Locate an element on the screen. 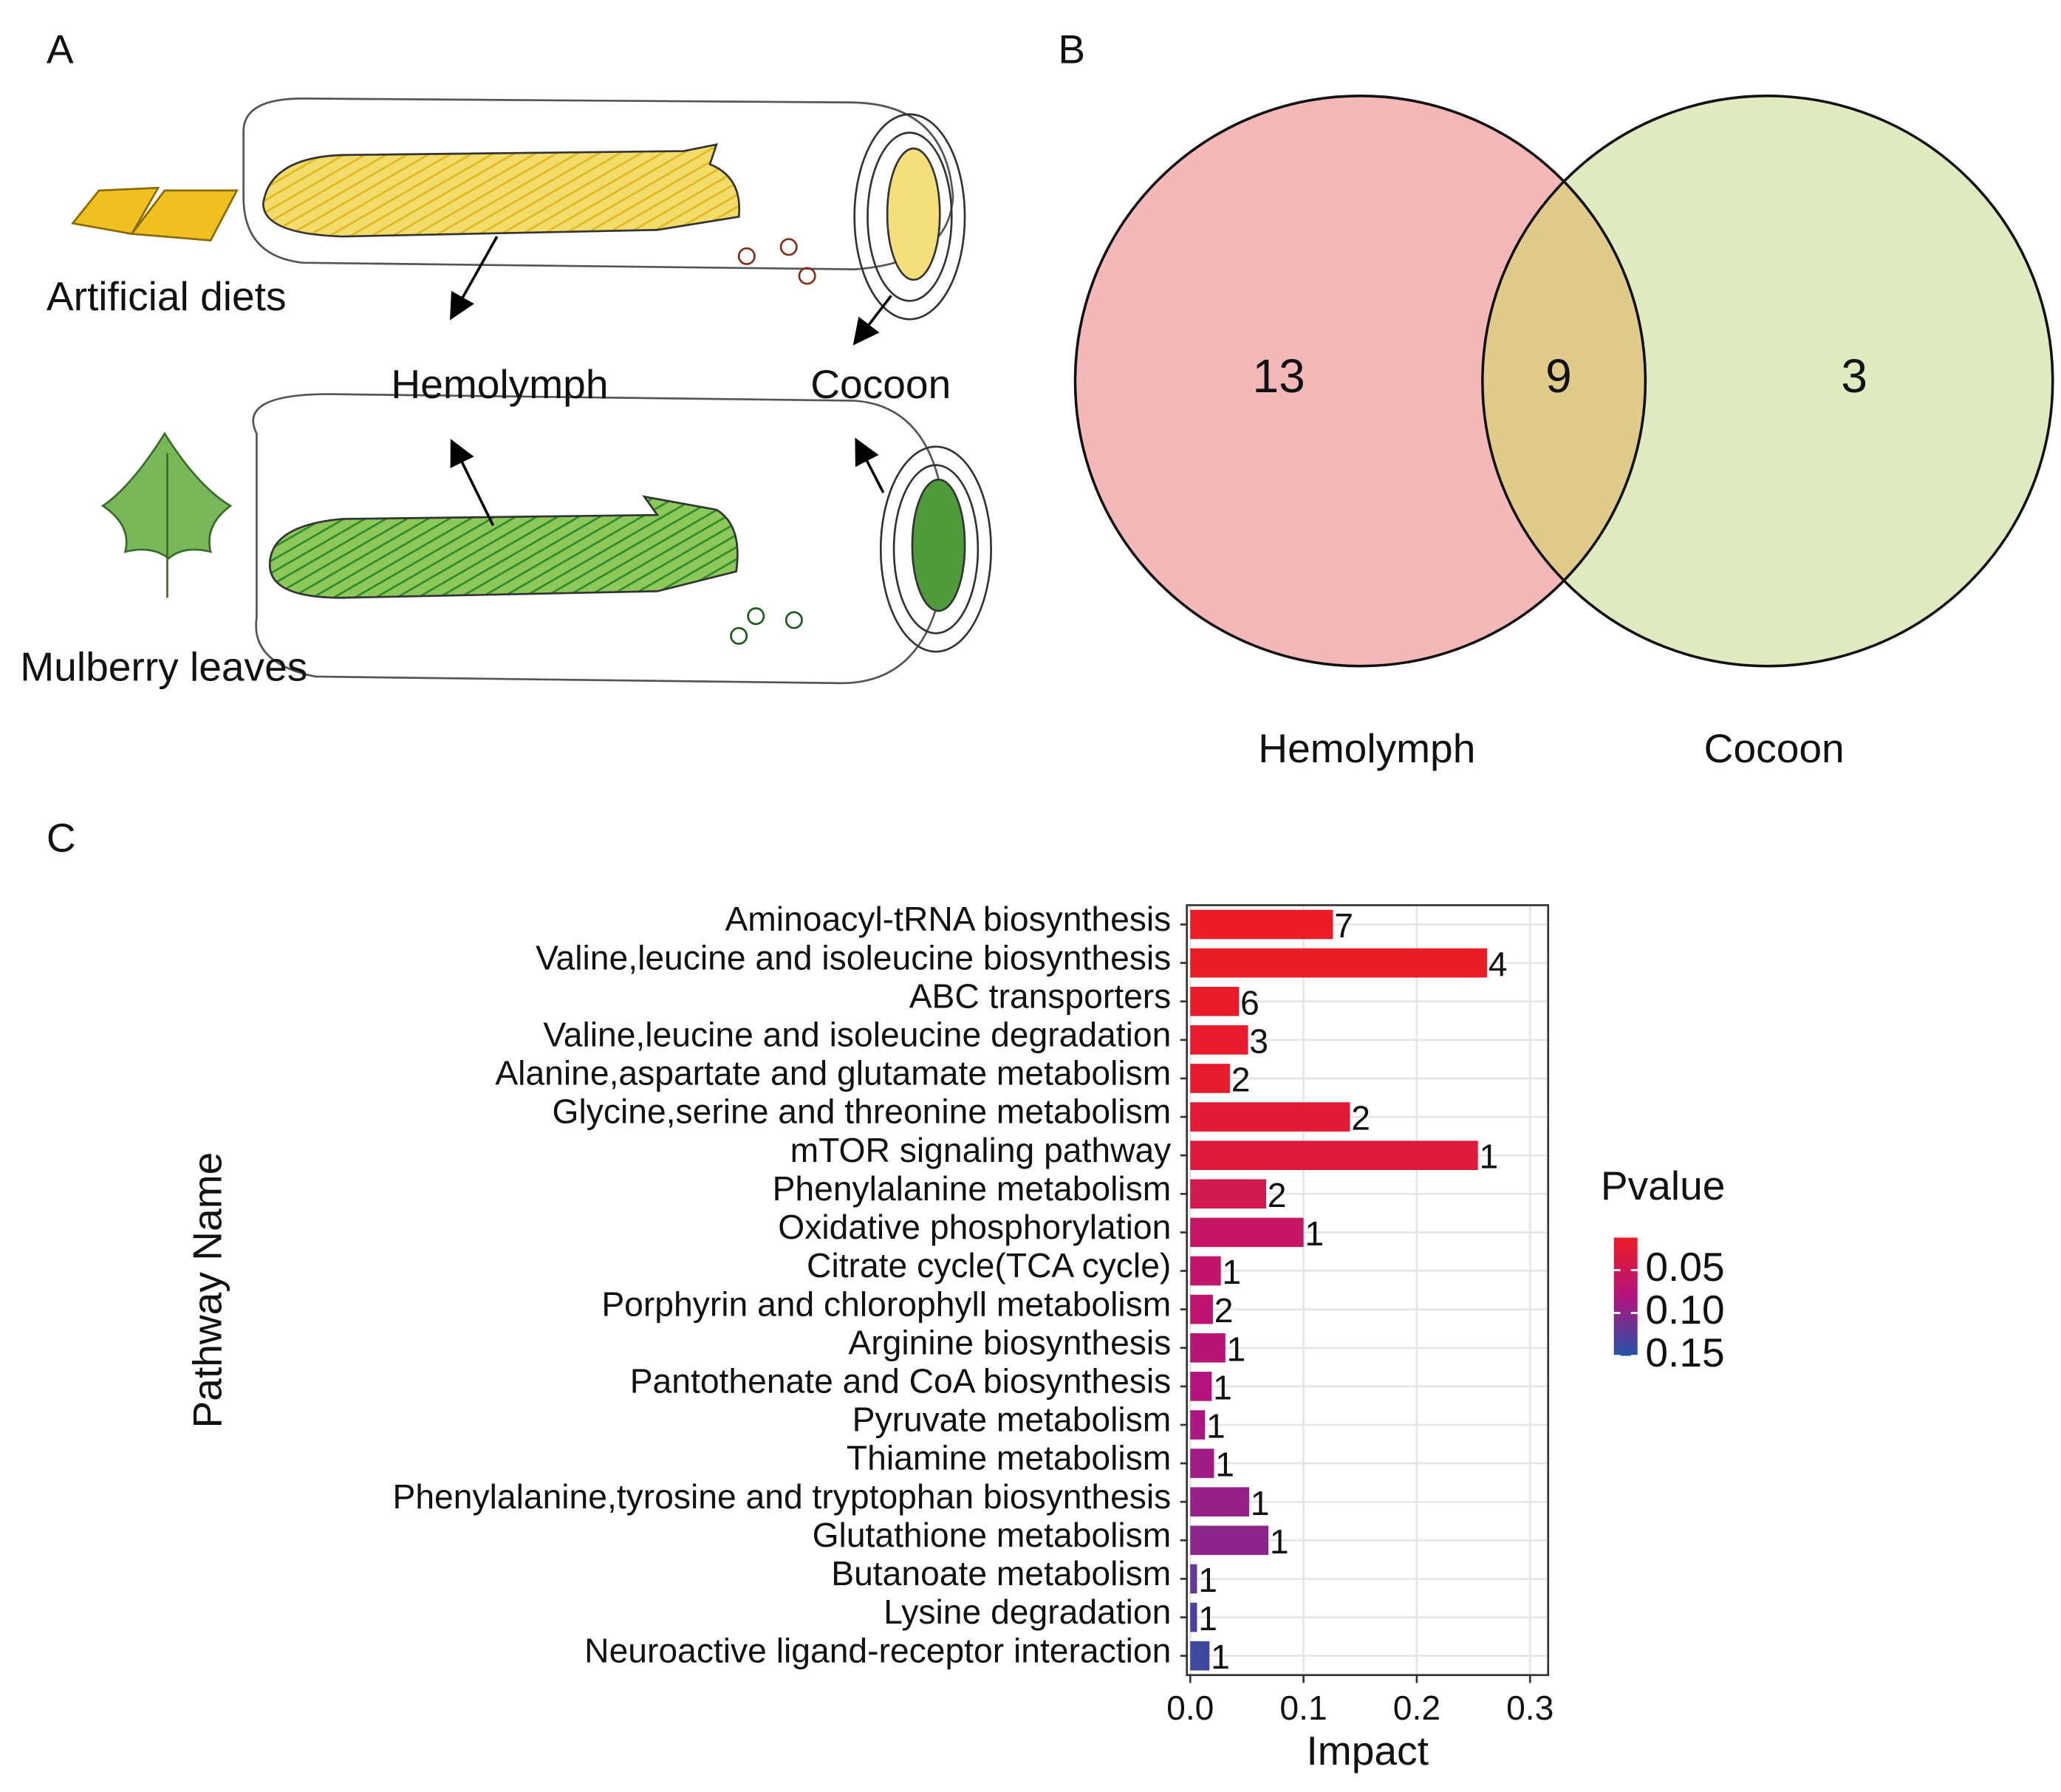 The height and width of the screenshot is (1792, 2061). y-tick-label: Oxidative phosphorylation is located at coordinates (975, 1227).